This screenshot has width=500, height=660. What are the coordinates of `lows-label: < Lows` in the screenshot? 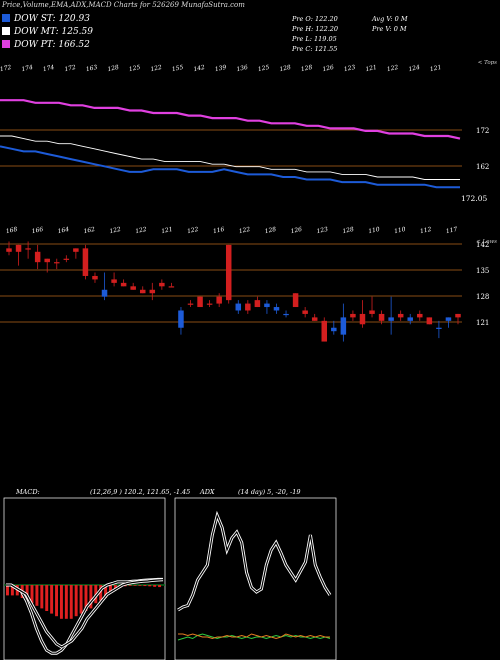 It's located at (486, 242).